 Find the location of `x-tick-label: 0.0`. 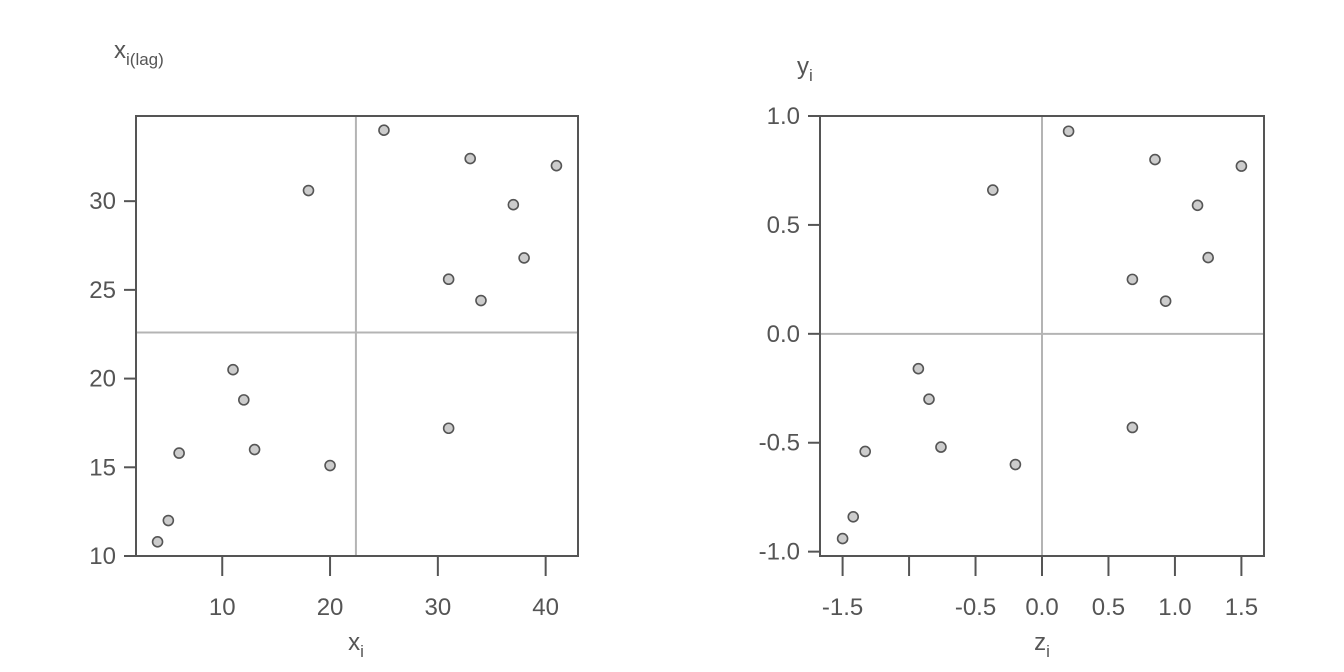

x-tick-label: 0.0 is located at coordinates (1041, 607).